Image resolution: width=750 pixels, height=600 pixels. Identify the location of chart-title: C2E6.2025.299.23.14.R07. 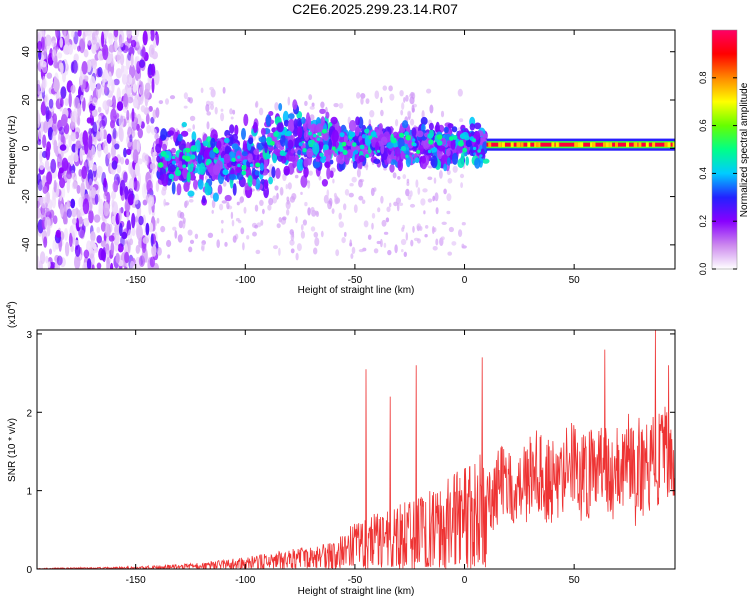
(375, 9).